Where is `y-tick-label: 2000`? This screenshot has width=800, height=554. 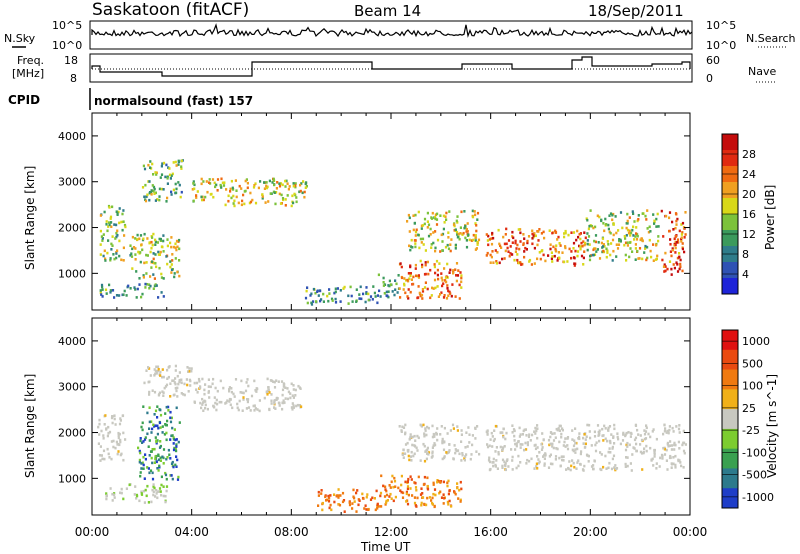
y-tick-label: 2000 is located at coordinates (72, 228).